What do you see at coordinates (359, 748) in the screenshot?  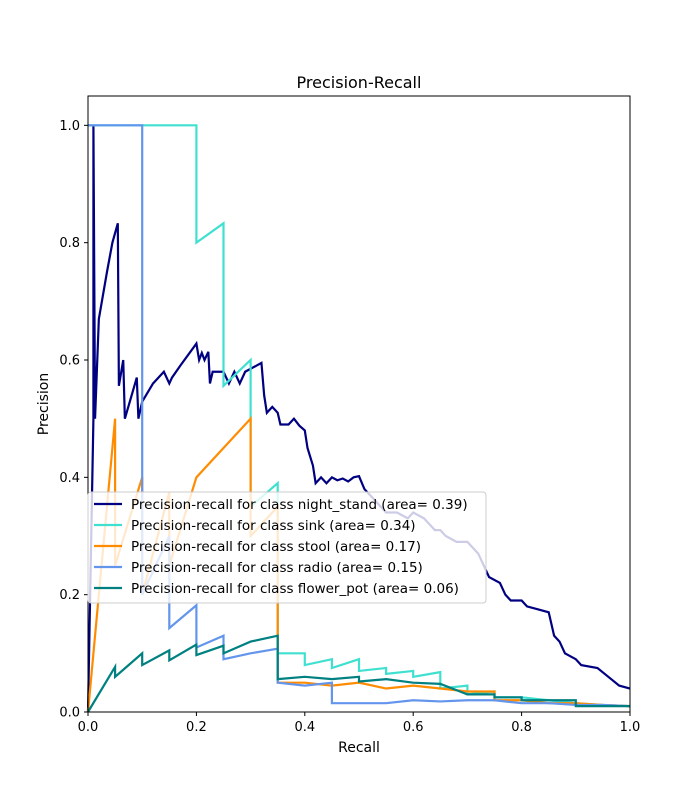 I see `x-axis-label: Recall` at bounding box center [359, 748].